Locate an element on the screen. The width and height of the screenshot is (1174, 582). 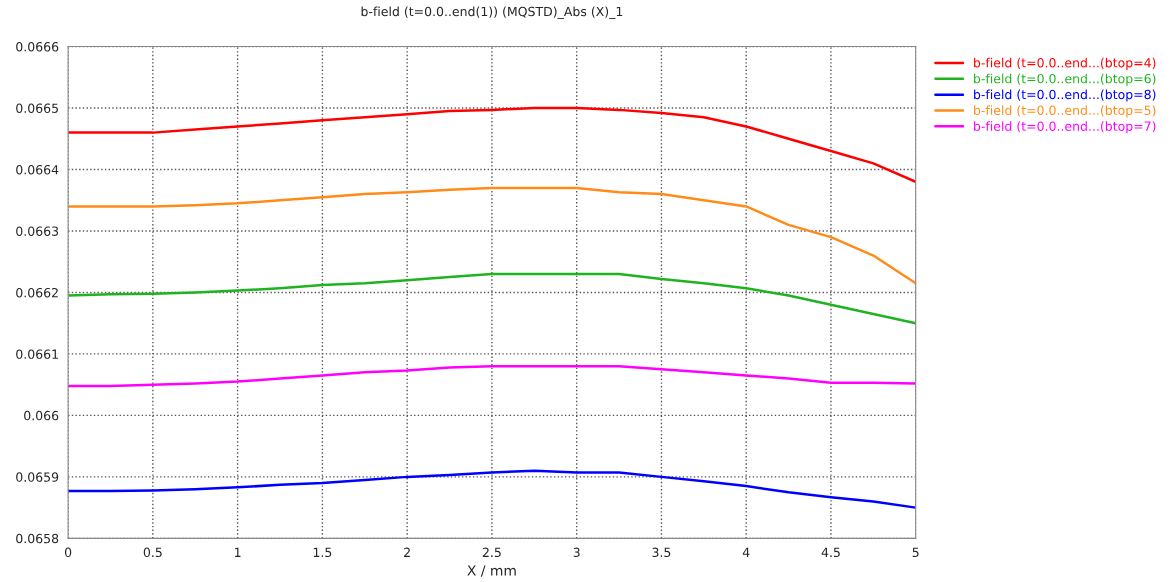
x-tick-label: 0 is located at coordinates (68, 552).